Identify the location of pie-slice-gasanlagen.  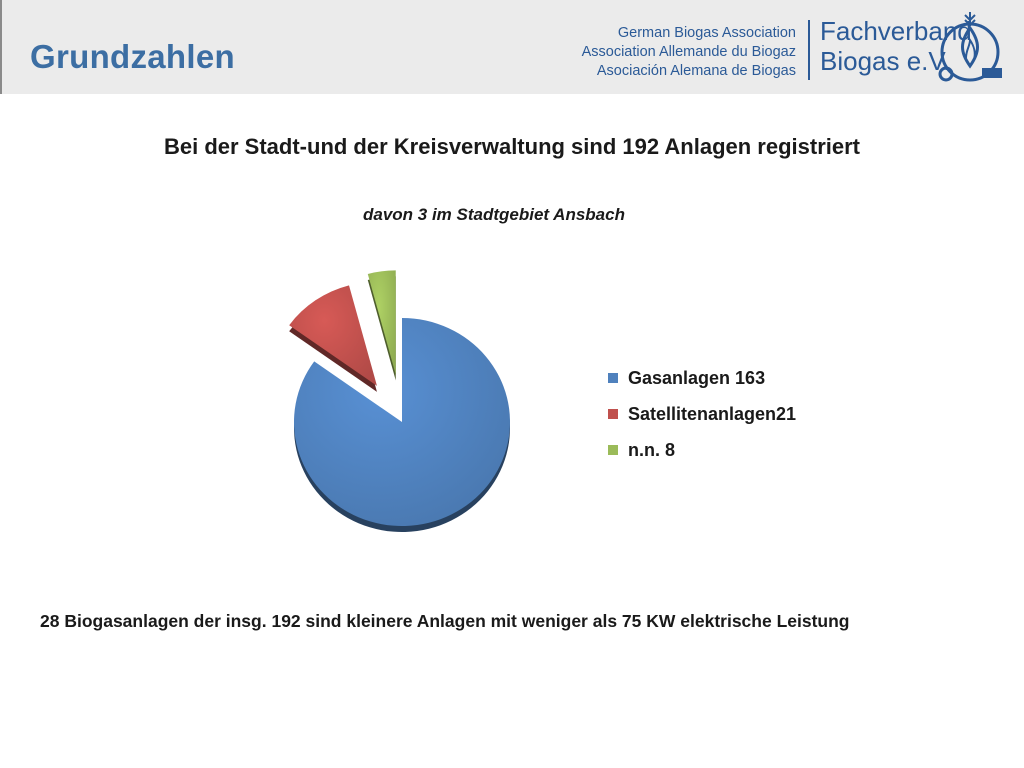
(402, 422).